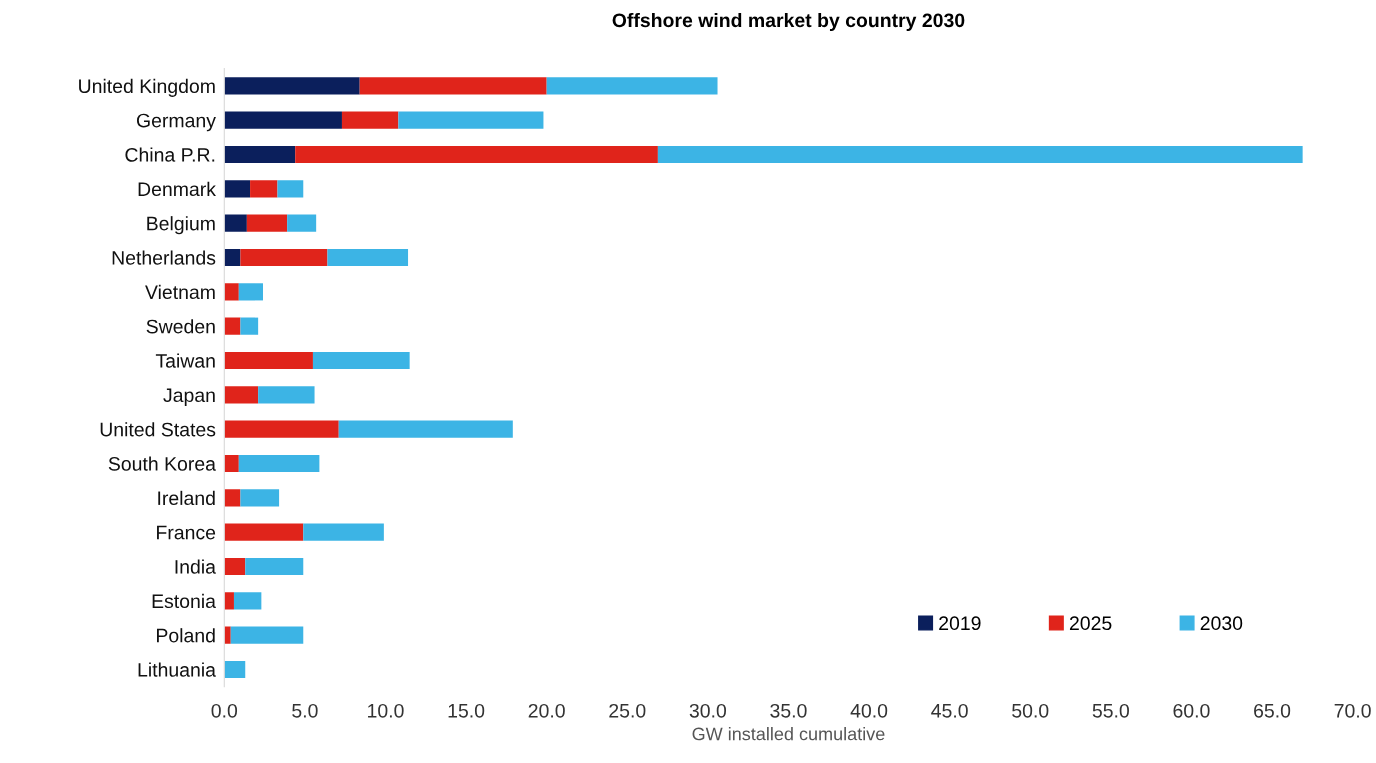 Image resolution: width=1376 pixels, height=763 pixels. Describe the element at coordinates (788, 734) in the screenshot. I see `x-axis-title: GW installed cumulative` at that location.